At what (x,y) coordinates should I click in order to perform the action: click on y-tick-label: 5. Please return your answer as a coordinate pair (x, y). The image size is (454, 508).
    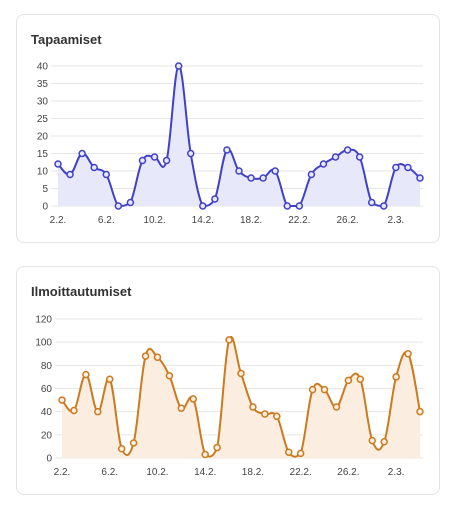
    Looking at the image, I should click on (45, 189).